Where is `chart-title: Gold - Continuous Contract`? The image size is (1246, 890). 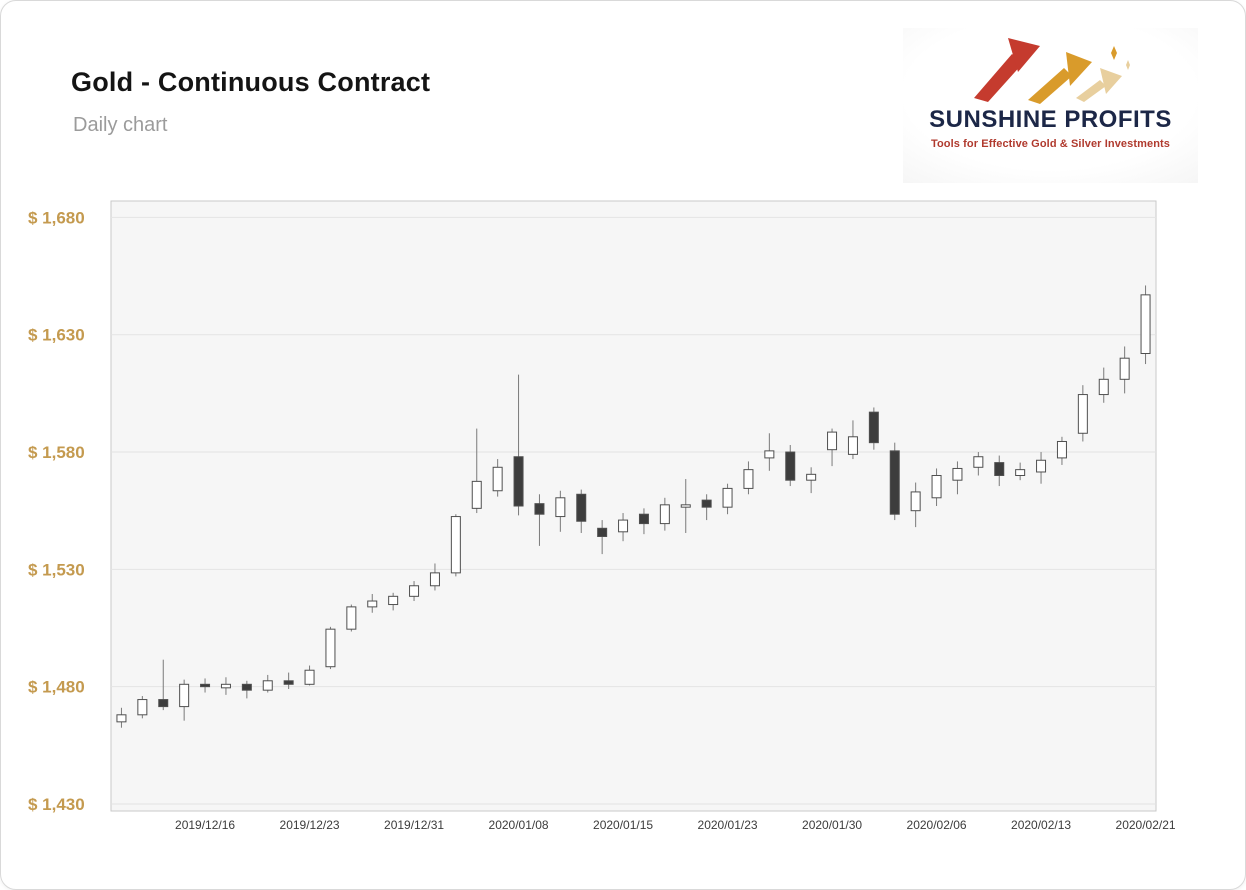
chart-title: Gold - Continuous Contract is located at coordinates (251, 82).